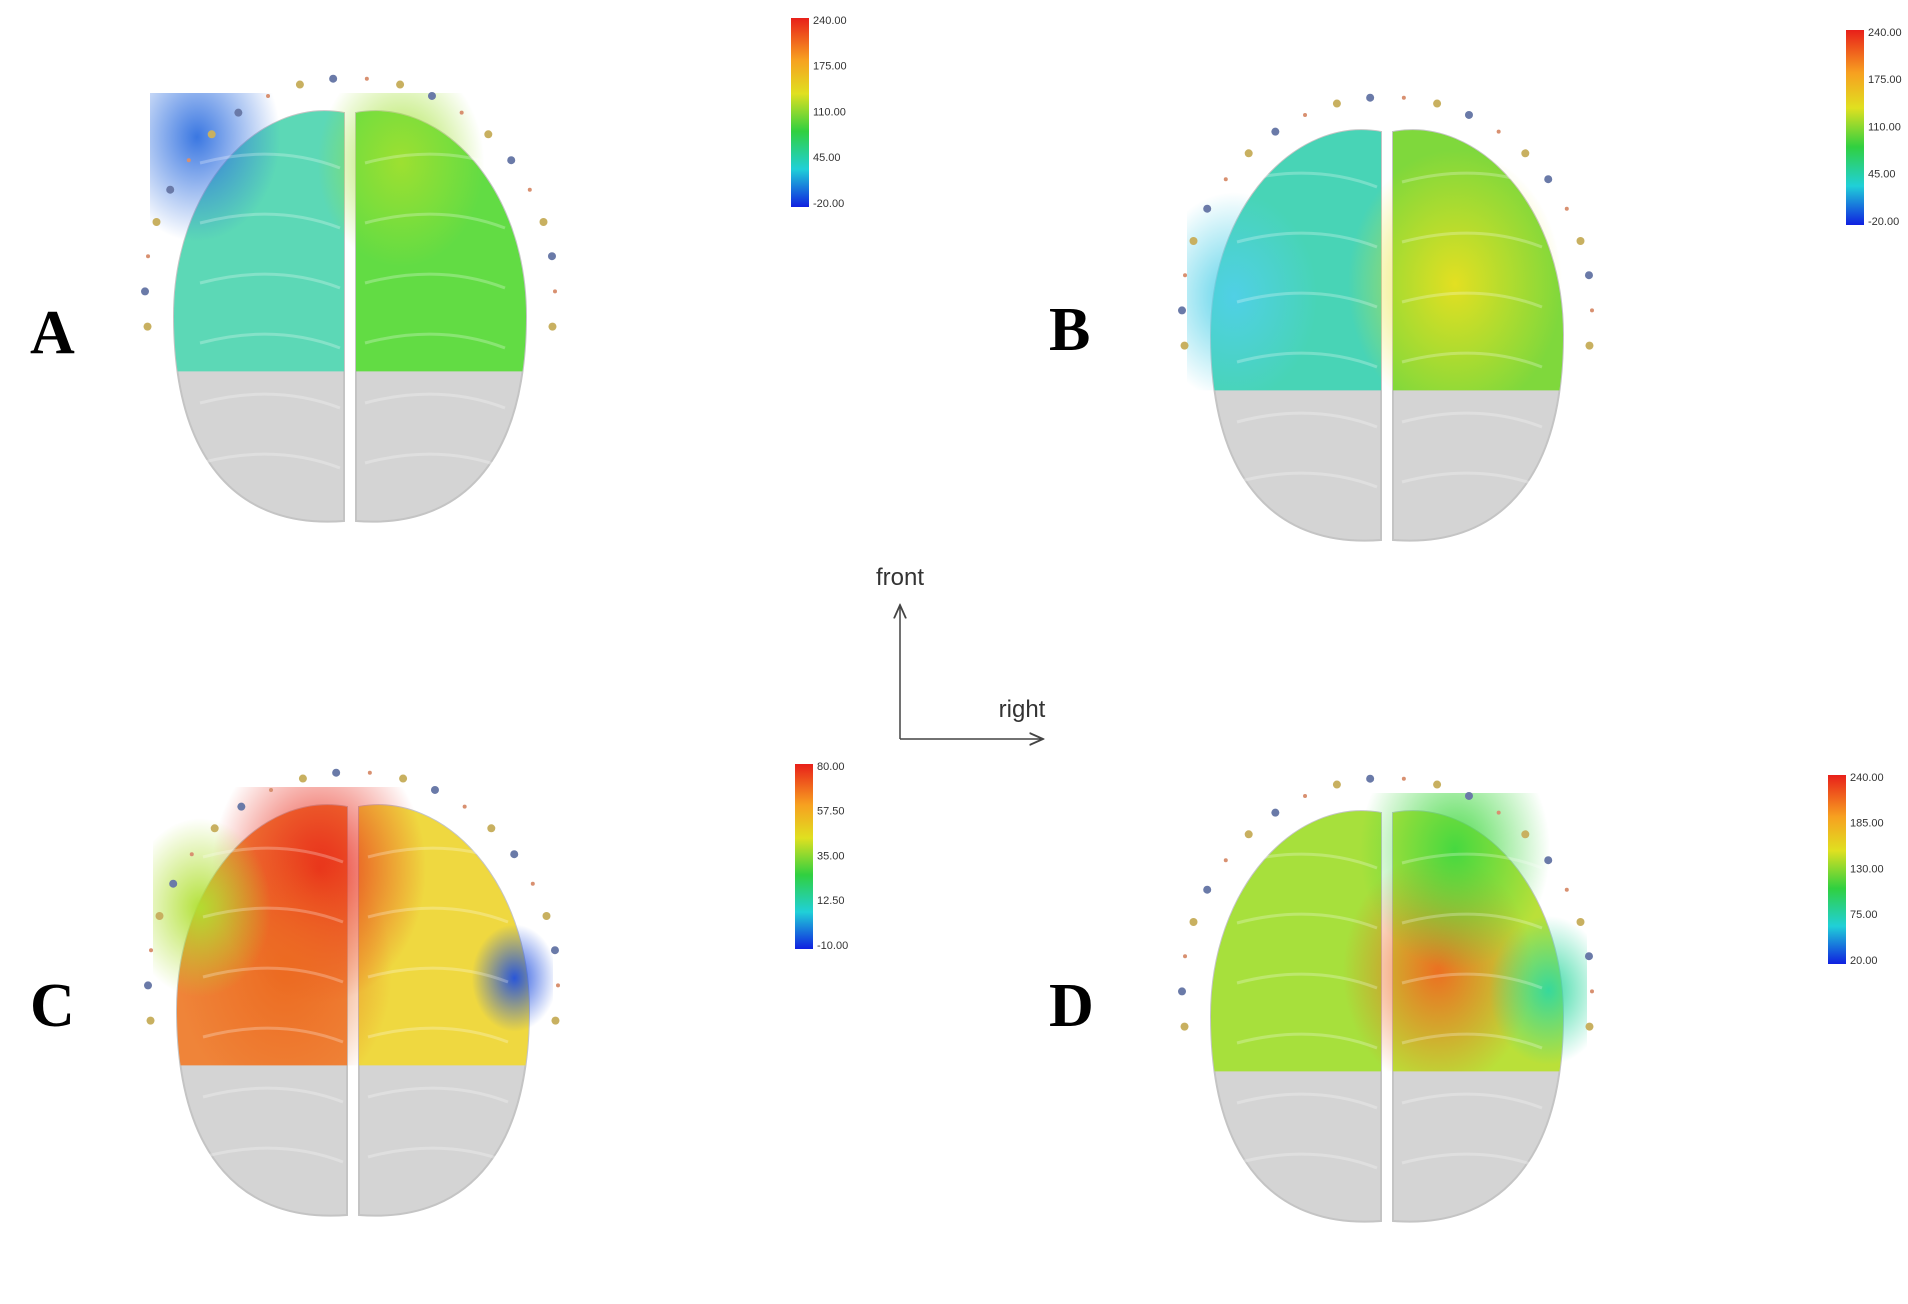 This screenshot has height=1304, width=1908. Describe the element at coordinates (1022, 709) in the screenshot. I see `right-label: right` at that location.